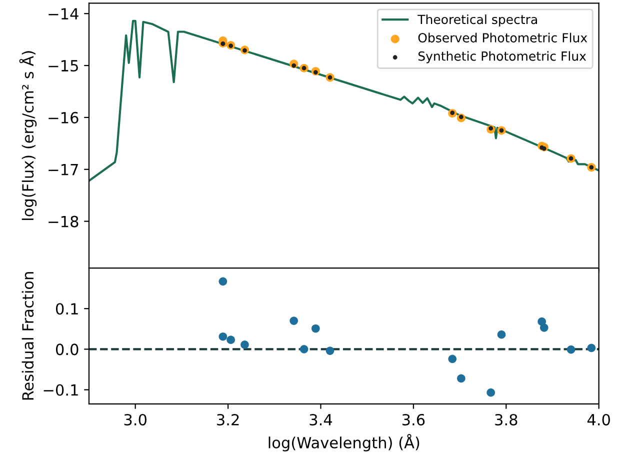  What do you see at coordinates (63, 118) in the screenshot?
I see `y-tick-label: −16` at bounding box center [63, 118].